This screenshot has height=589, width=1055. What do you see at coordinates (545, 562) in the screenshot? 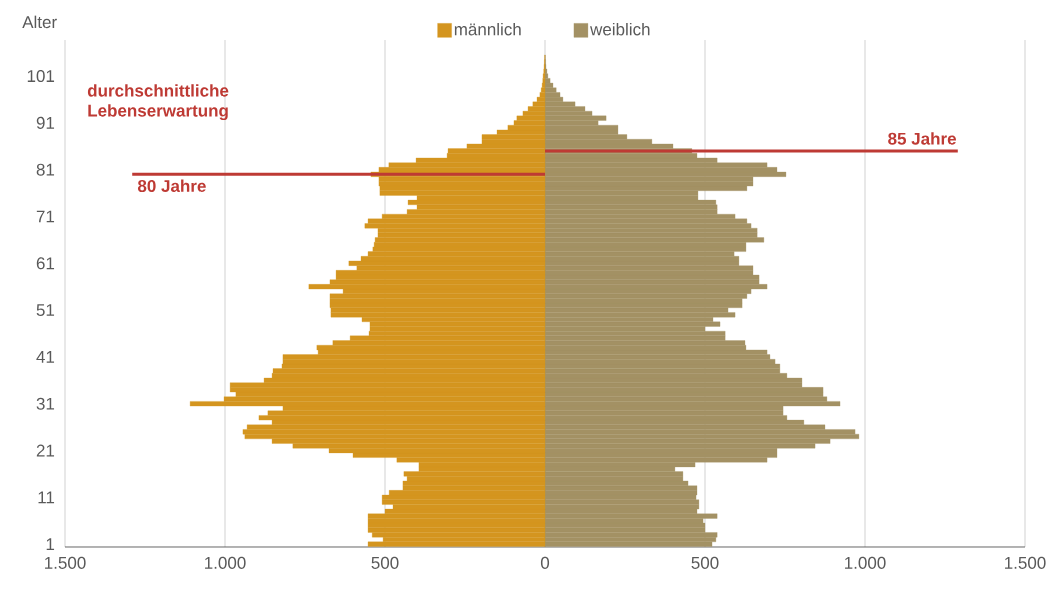
I see `x-tick-label: 0` at bounding box center [545, 562].